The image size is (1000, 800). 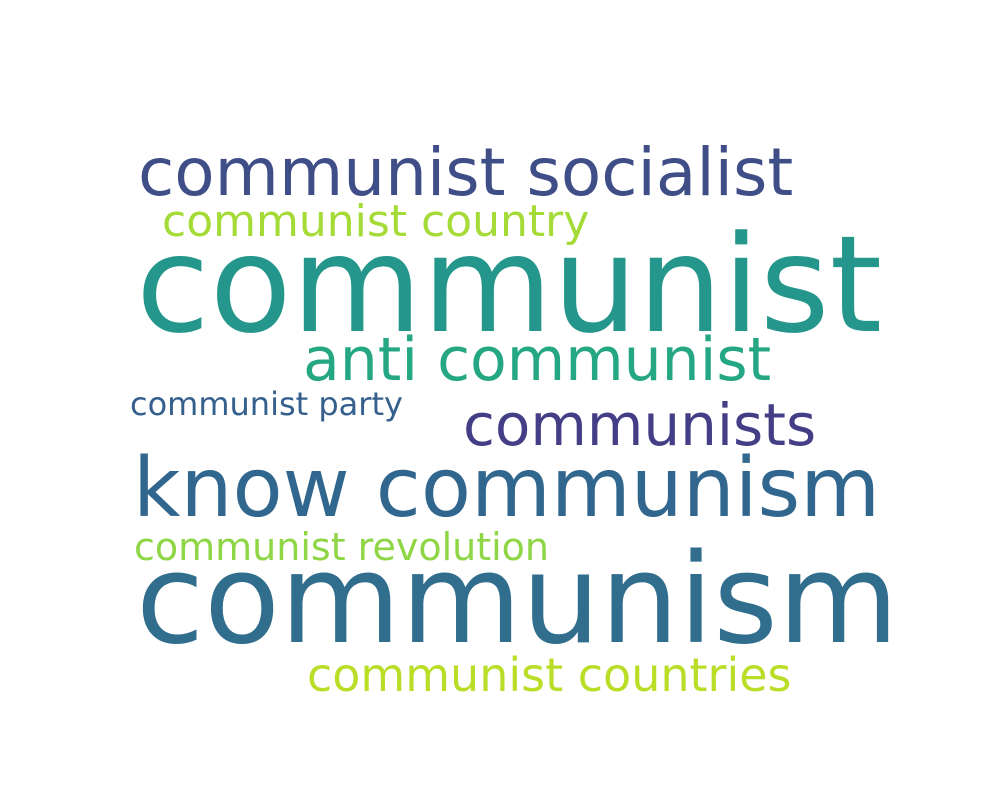 I want to click on word-communist-country: communist country, so click(x=376, y=221).